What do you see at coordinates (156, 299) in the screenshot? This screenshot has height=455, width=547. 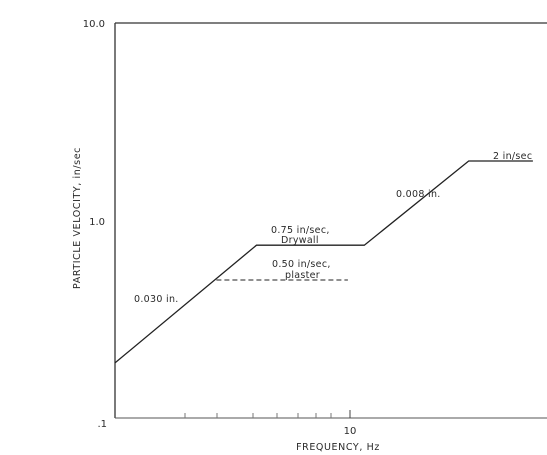 I see `annotation-displacement-0-030: 0.030 in.` at bounding box center [156, 299].